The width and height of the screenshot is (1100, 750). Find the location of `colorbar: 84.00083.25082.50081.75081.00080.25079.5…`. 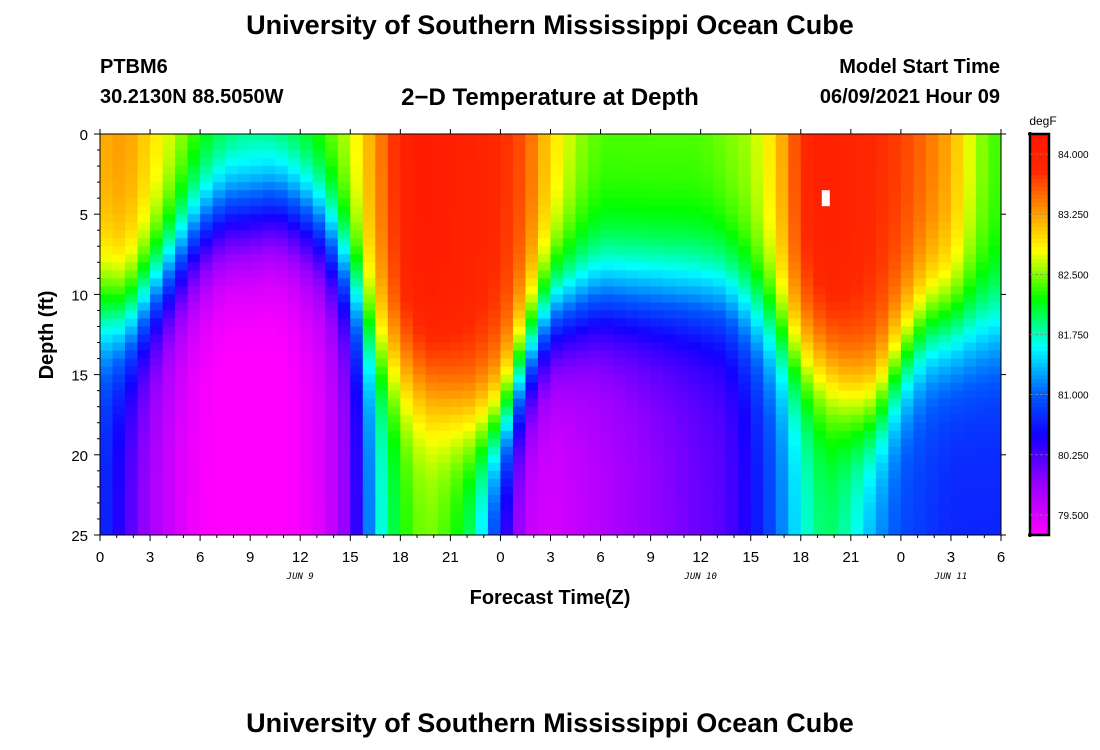

colorbar: 84.00083.25082.50081.75081.00080.25079.5… is located at coordinates (1058, 334).